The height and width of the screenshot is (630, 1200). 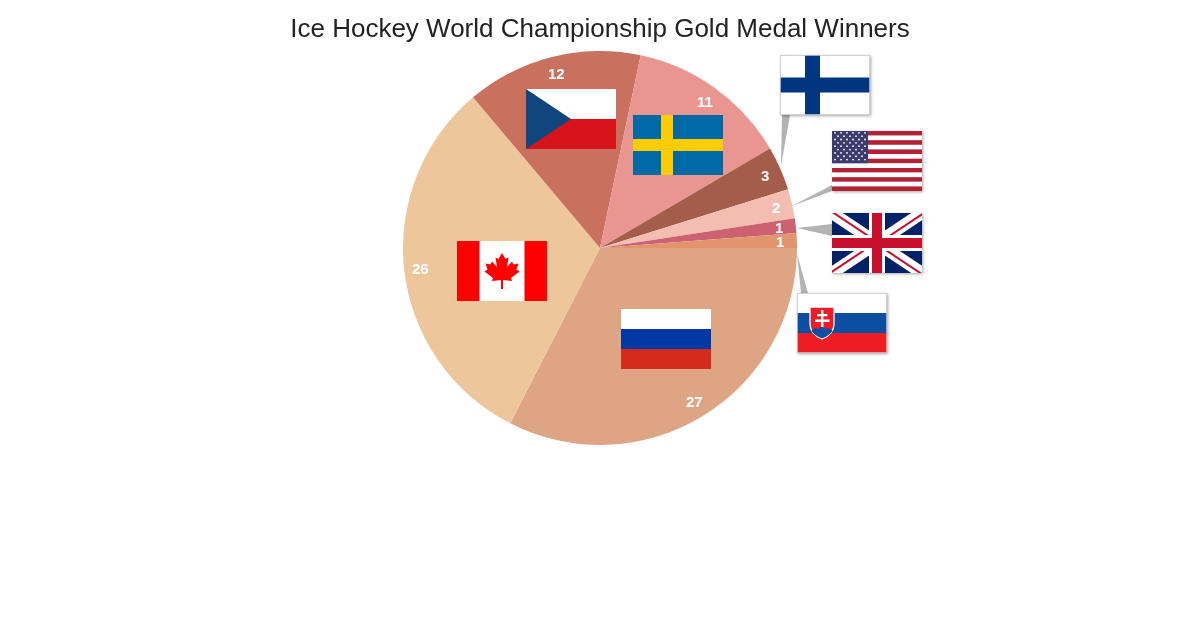 I want to click on data-label: 26, so click(x=420, y=268).